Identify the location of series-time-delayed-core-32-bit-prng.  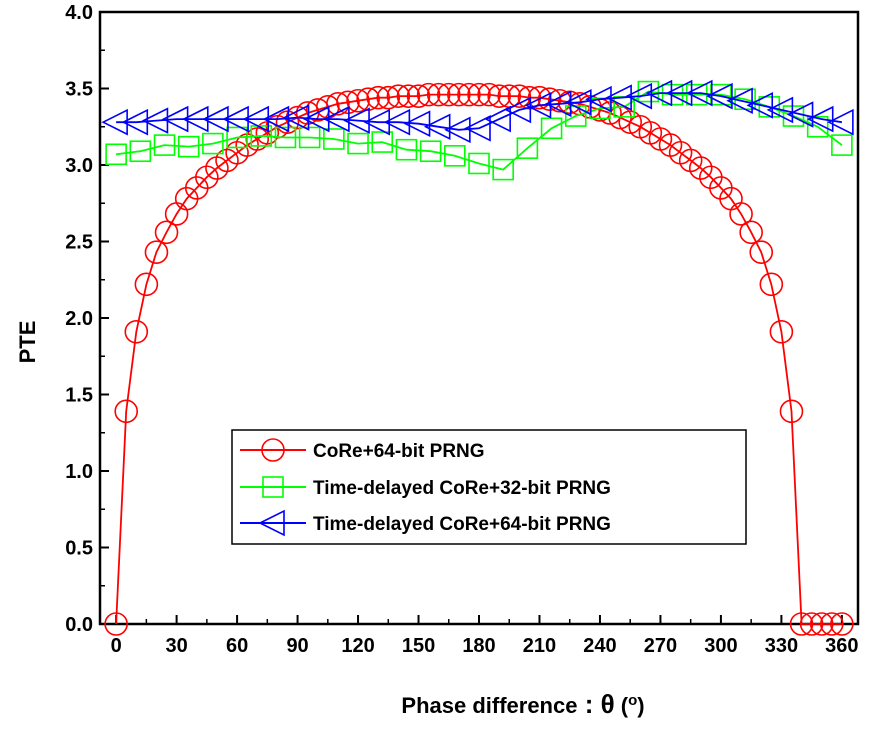
(479, 130).